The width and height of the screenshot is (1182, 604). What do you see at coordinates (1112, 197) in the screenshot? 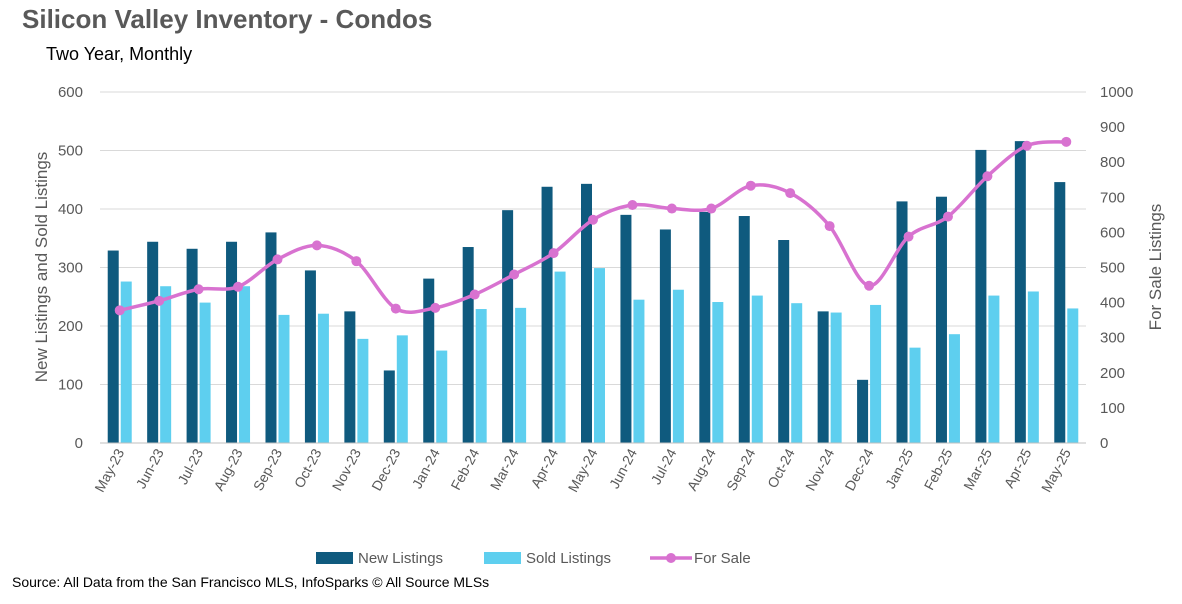
I see `right-tick-label: 700` at bounding box center [1112, 197].